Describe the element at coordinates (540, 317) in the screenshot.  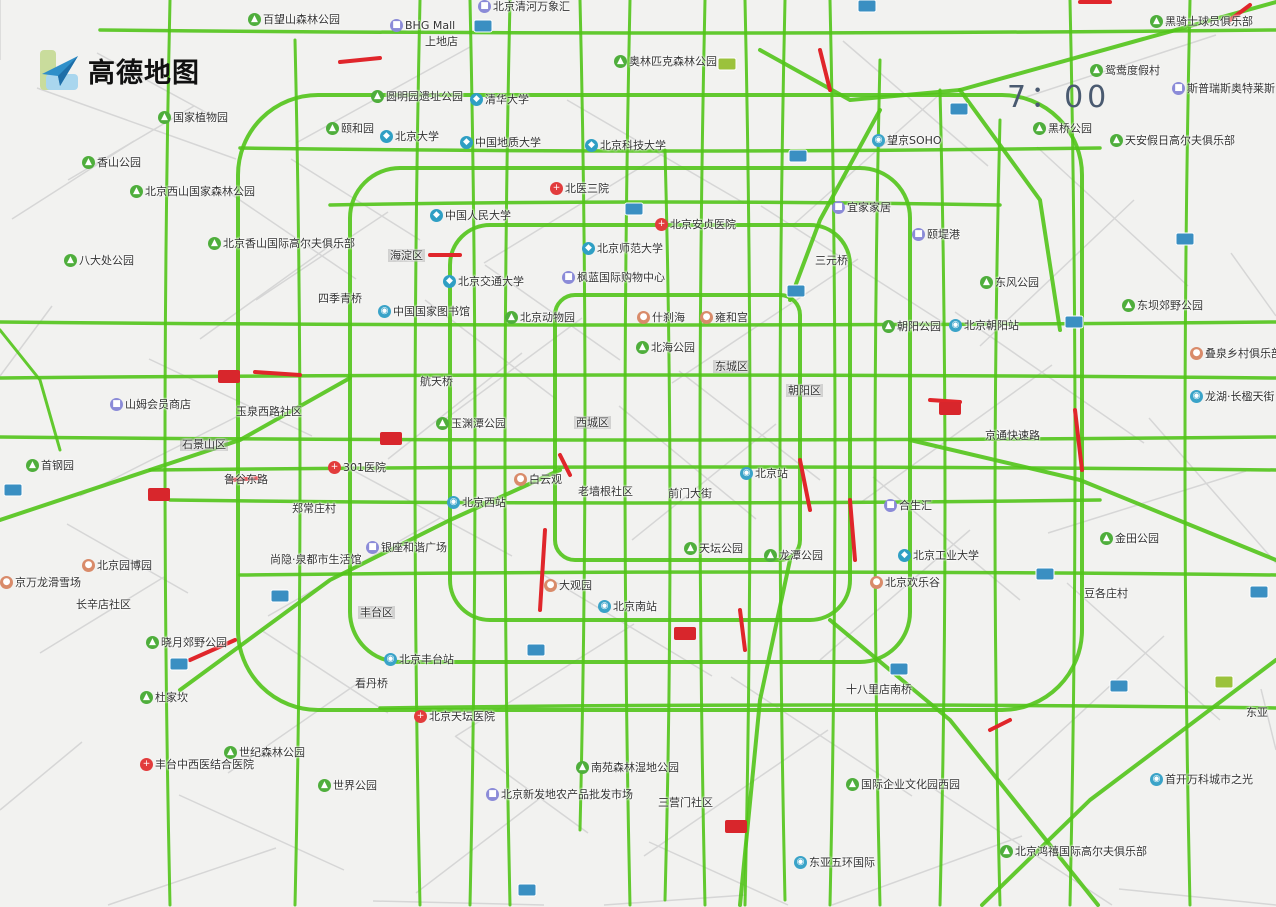
I see `map-label: ▲ 北京动物园` at that location.